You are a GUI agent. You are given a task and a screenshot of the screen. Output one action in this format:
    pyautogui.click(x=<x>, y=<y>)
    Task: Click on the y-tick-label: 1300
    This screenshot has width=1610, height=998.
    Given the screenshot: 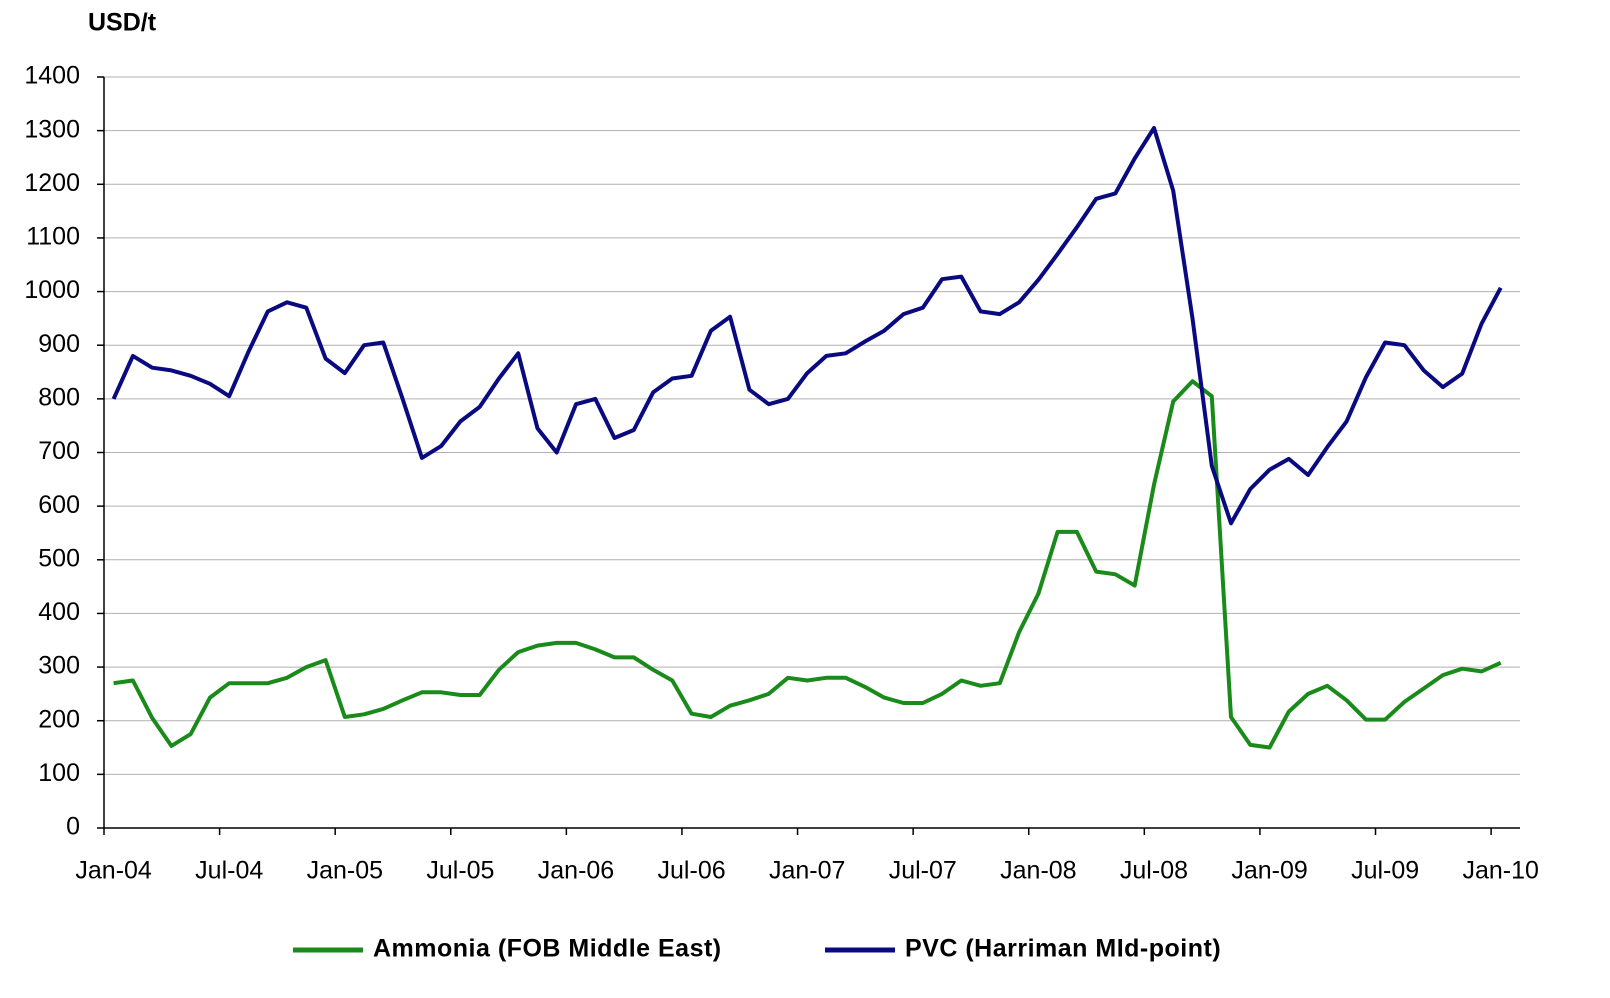 What is the action you would take?
    pyautogui.click(x=52, y=129)
    